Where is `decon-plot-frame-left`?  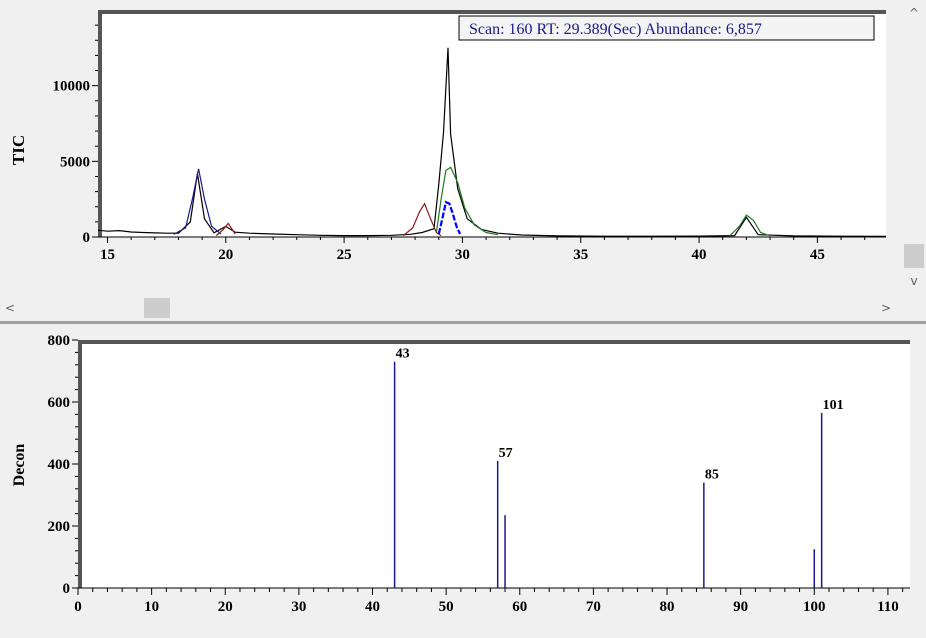 decon-plot-frame-left is located at coordinates (80, 464).